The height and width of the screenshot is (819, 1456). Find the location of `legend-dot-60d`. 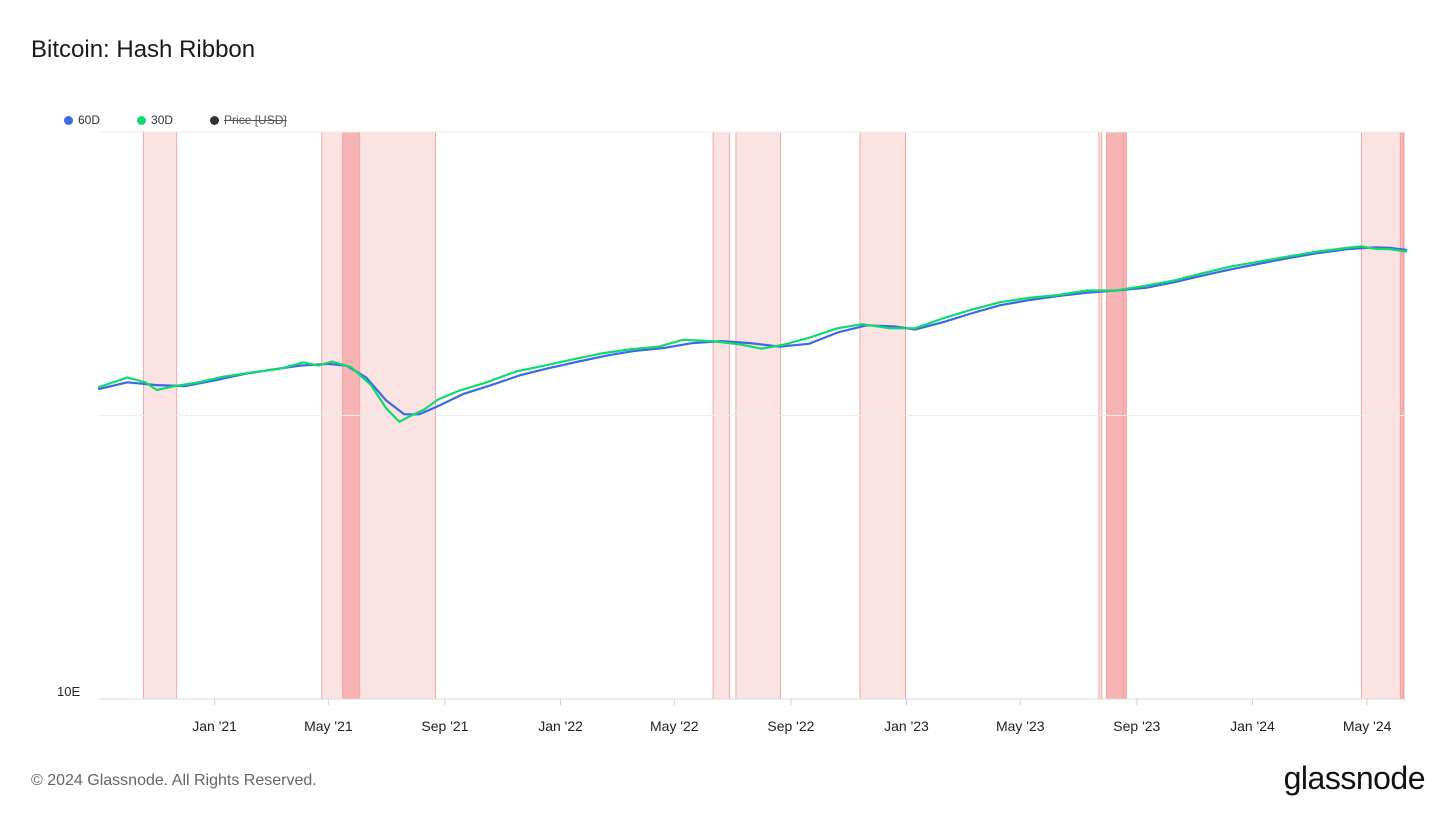

legend-dot-60d is located at coordinates (68, 120).